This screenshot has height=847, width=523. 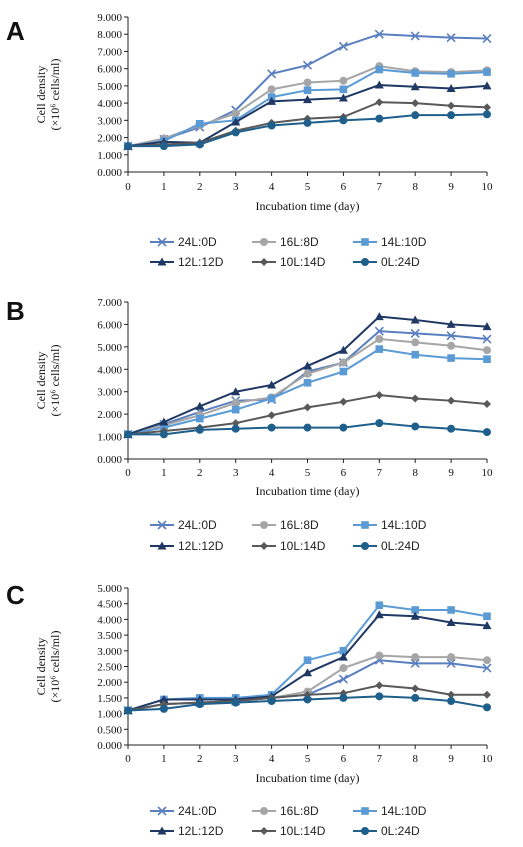 I want to click on legend-swatch-marker-b, so click(x=162, y=811).